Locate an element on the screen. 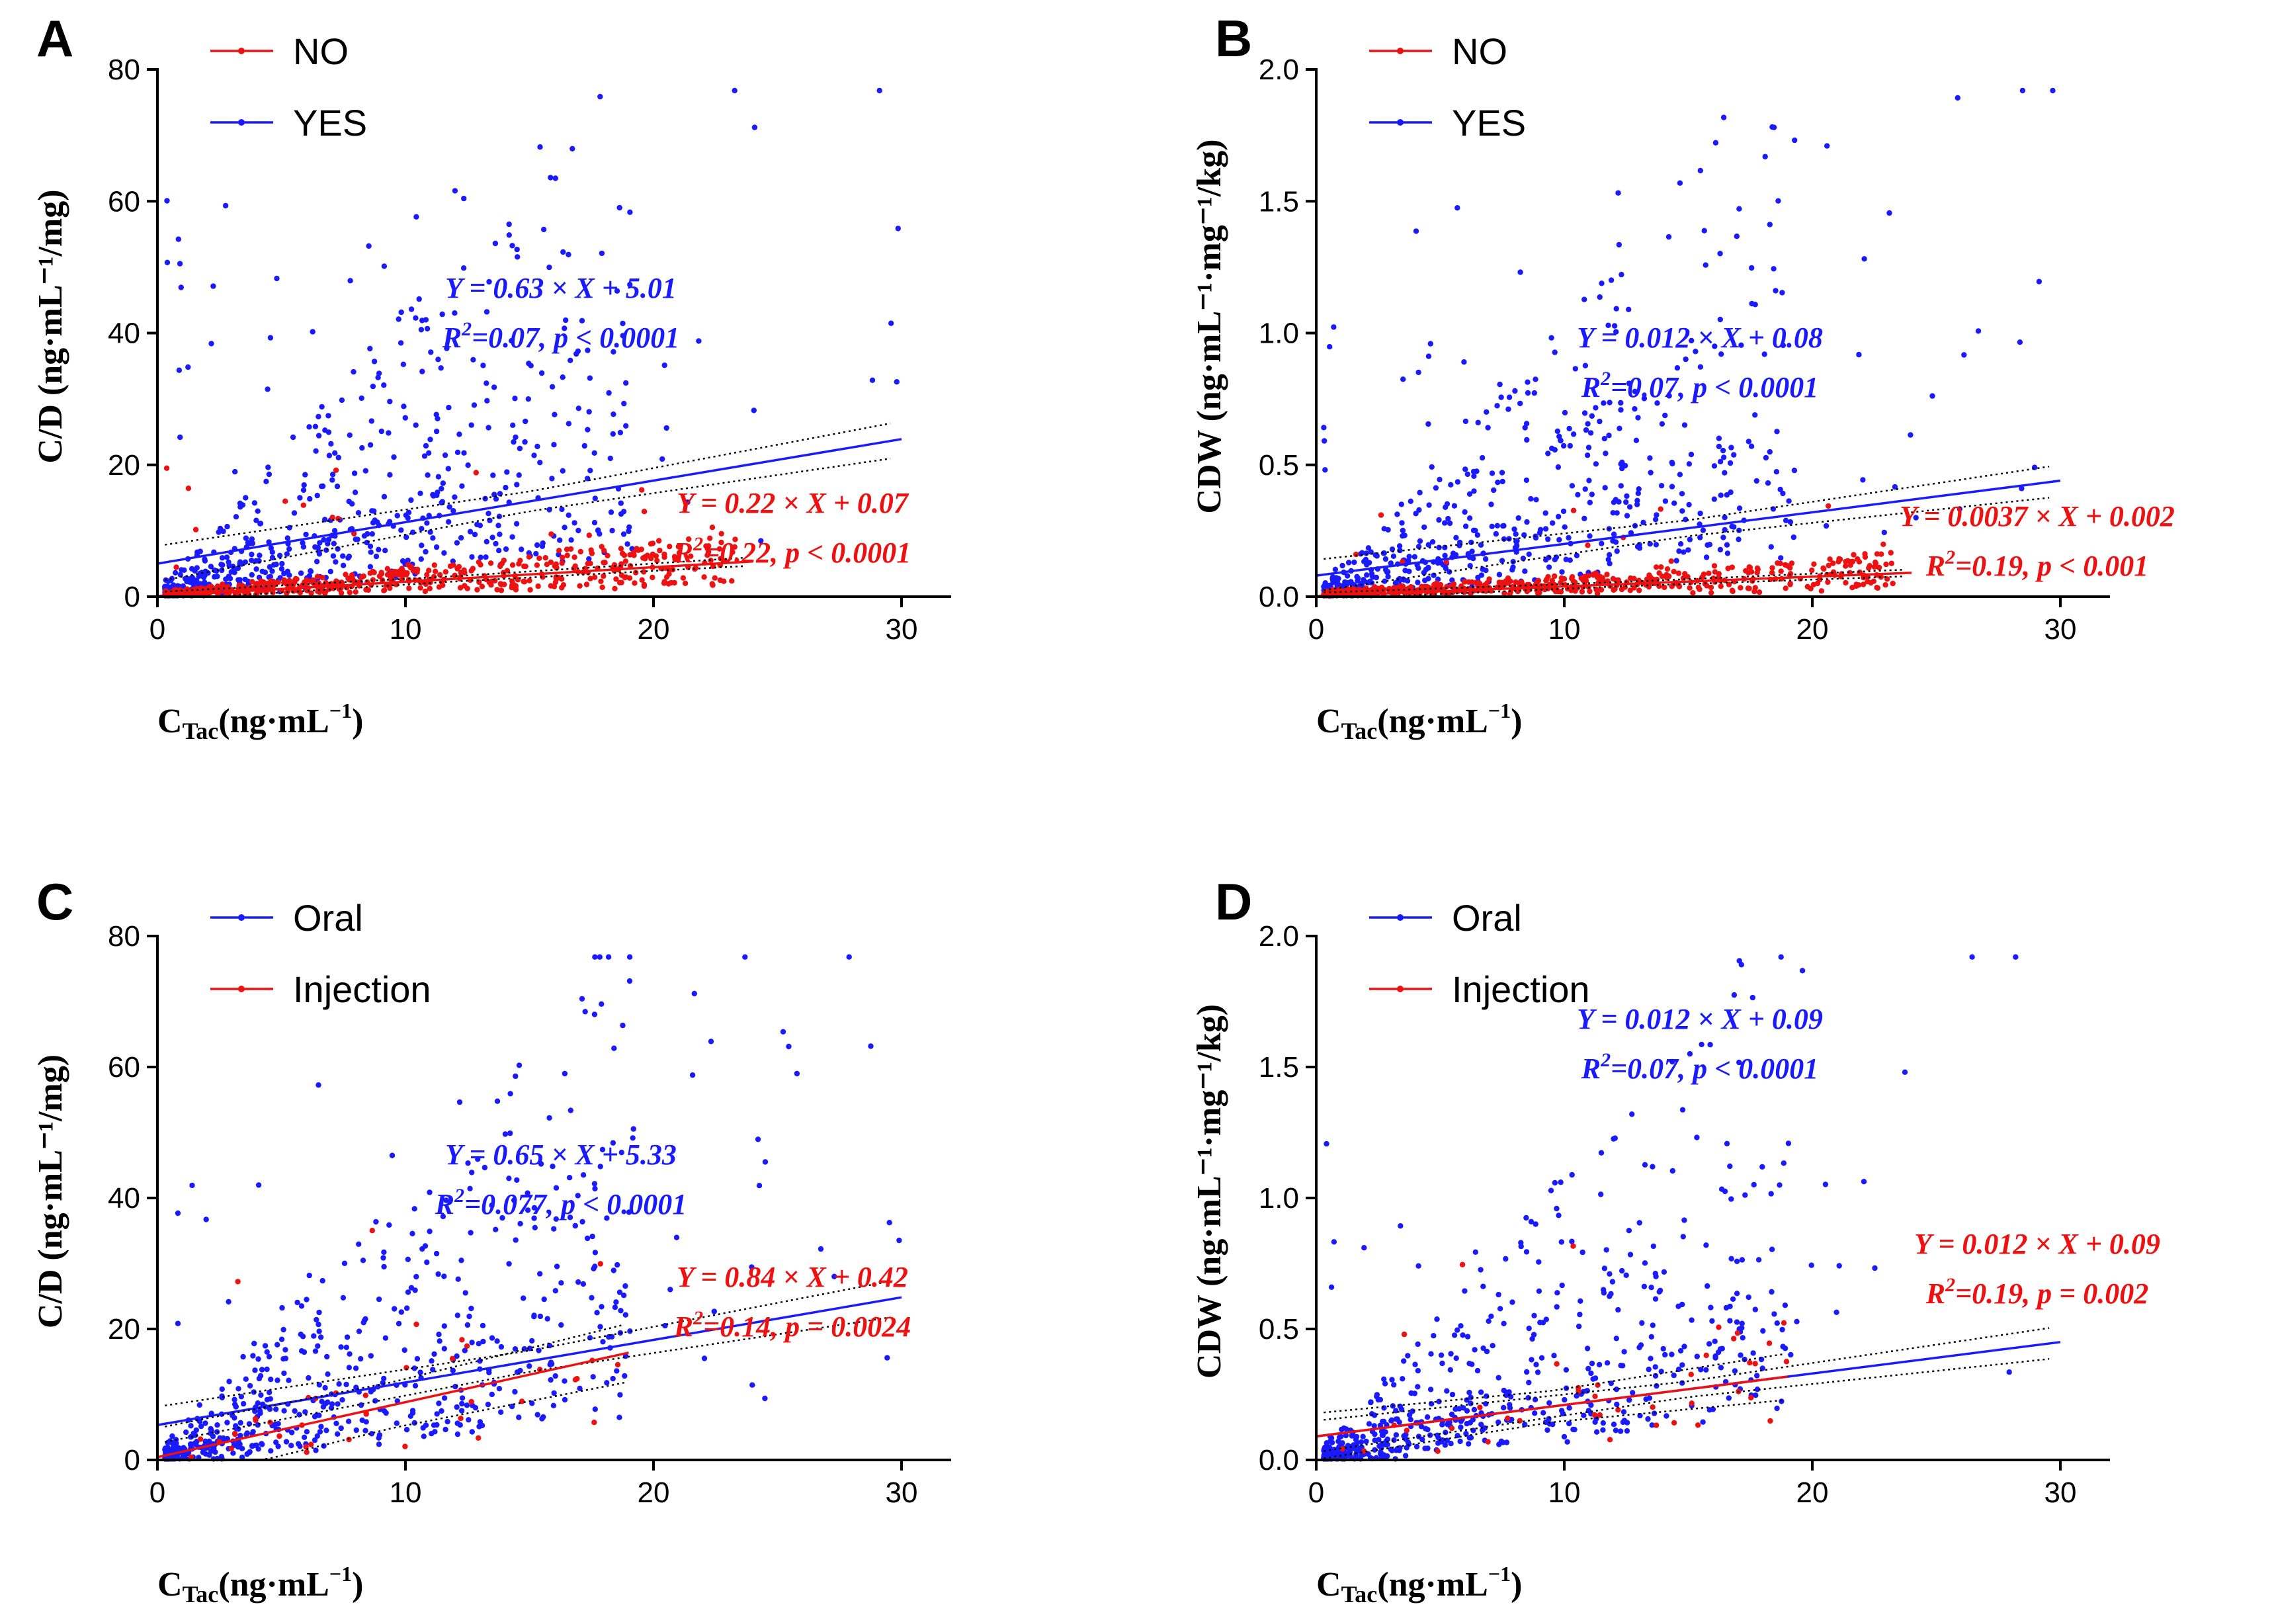 The width and height of the screenshot is (2274, 1624). y-tick-label: 20 is located at coordinates (124, 465).